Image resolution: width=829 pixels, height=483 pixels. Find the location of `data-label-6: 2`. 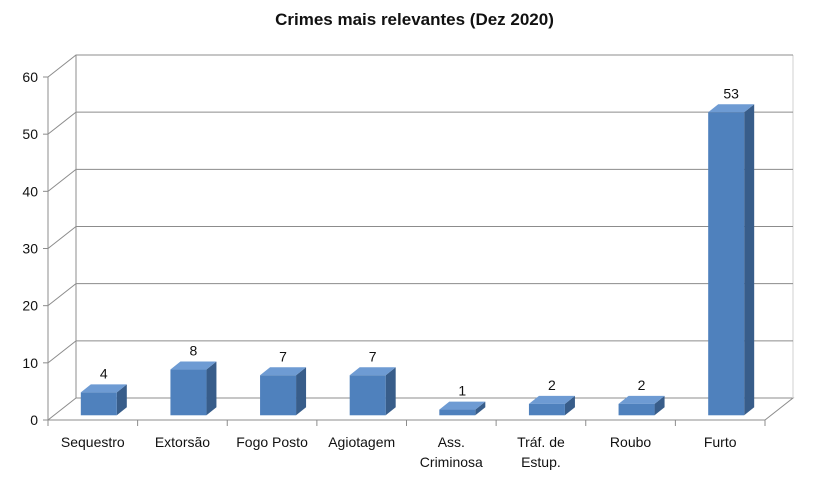

data-label-6: 2 is located at coordinates (642, 385).